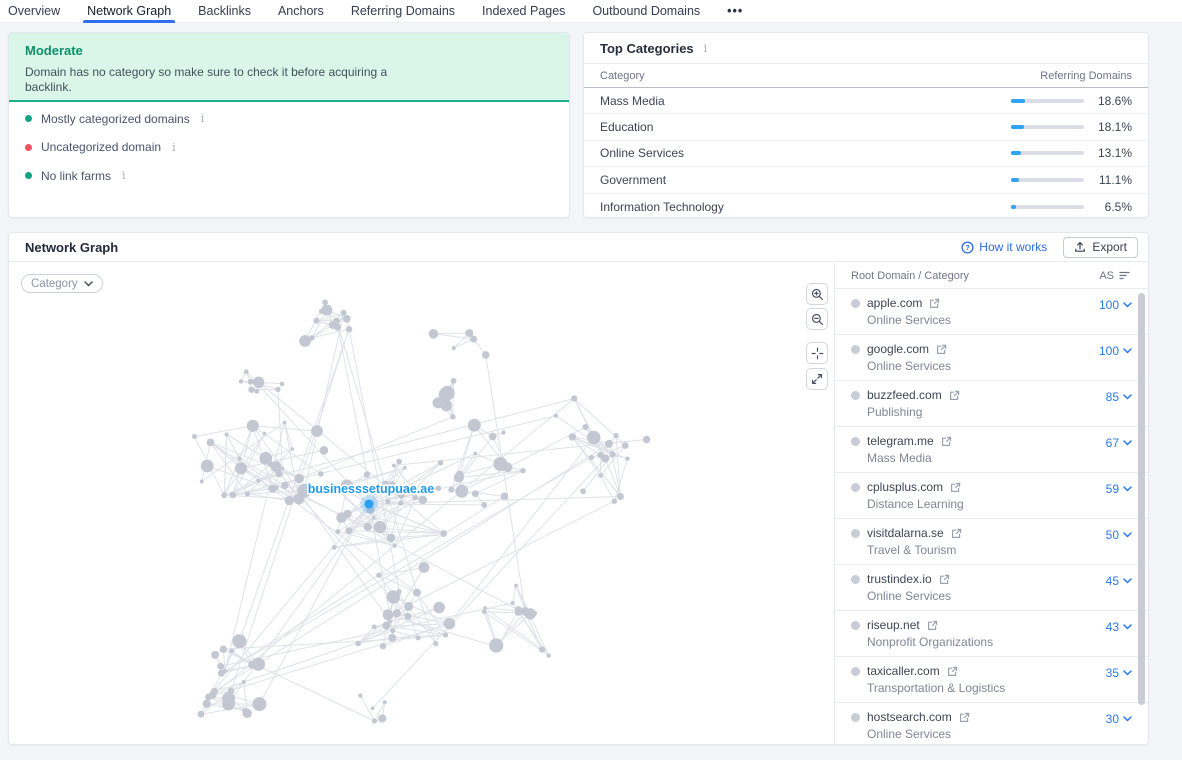  What do you see at coordinates (735, 11) in the screenshot?
I see `more-tabs-button: •••` at bounding box center [735, 11].